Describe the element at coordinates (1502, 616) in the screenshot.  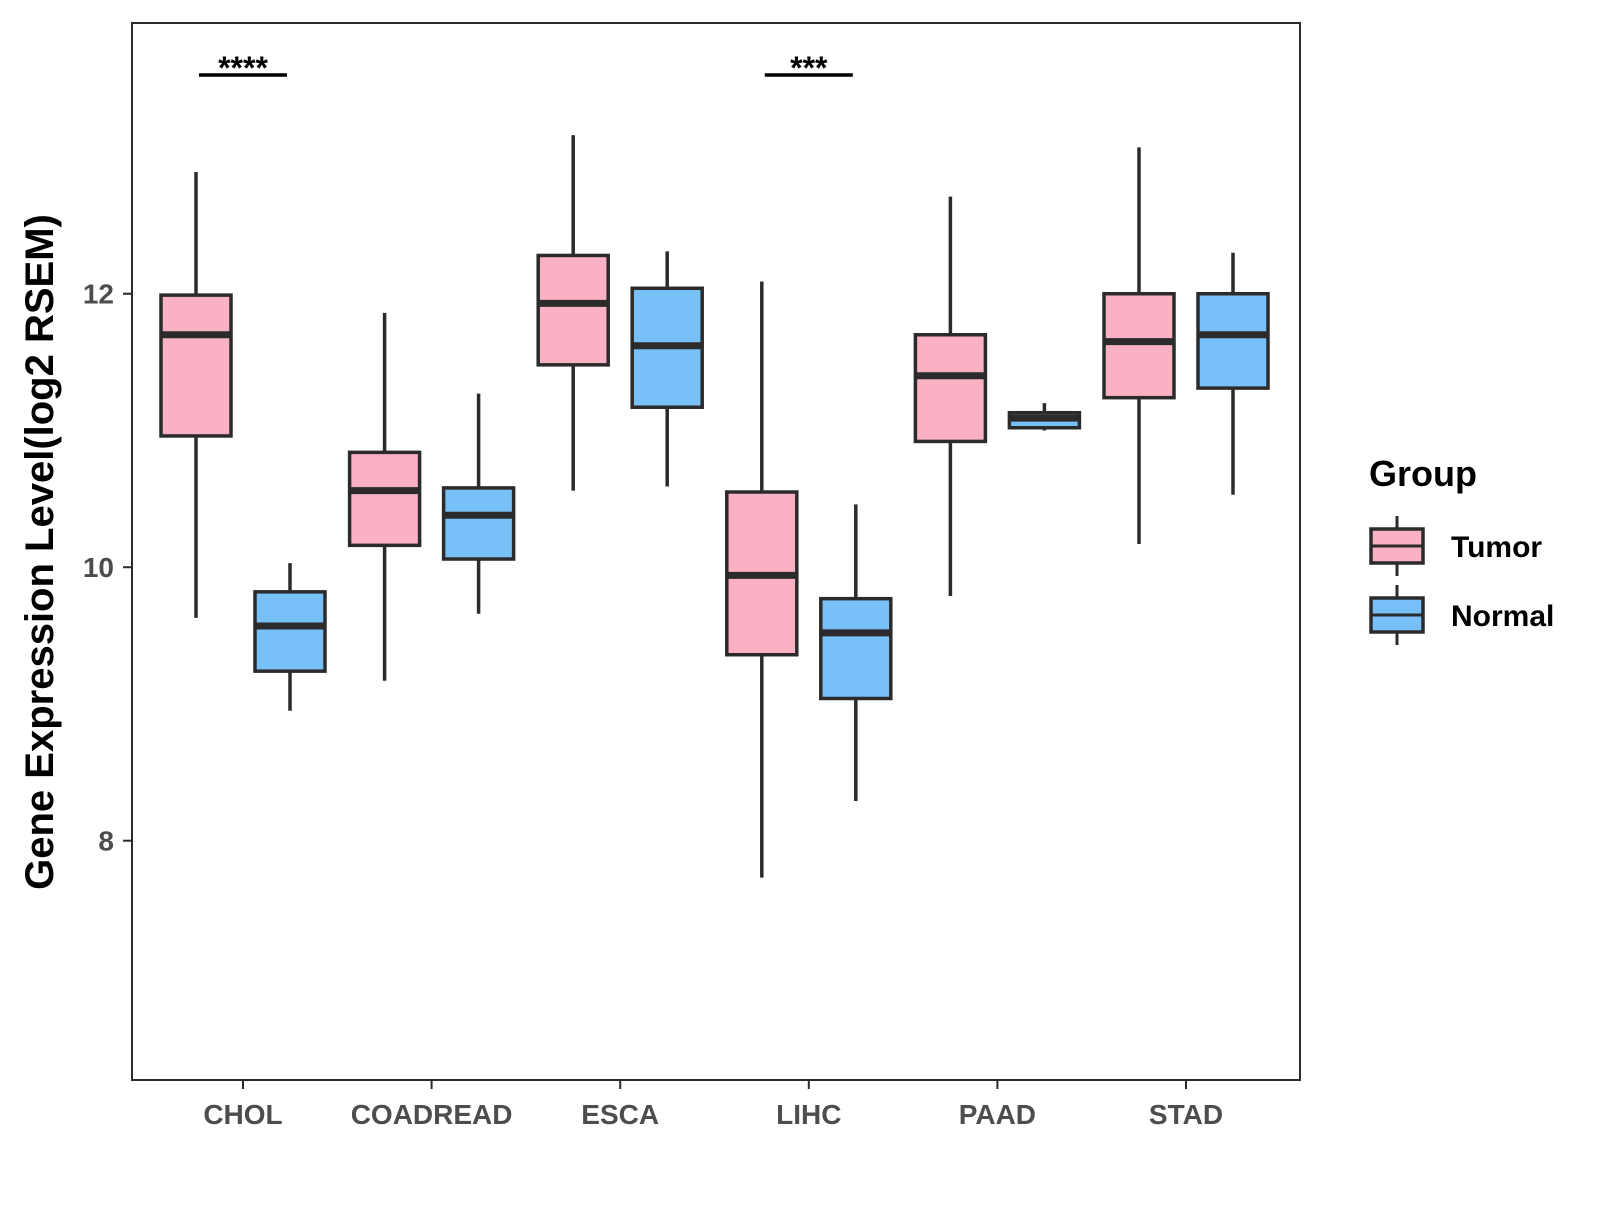
I see `legend-label-normal: Normal` at that location.